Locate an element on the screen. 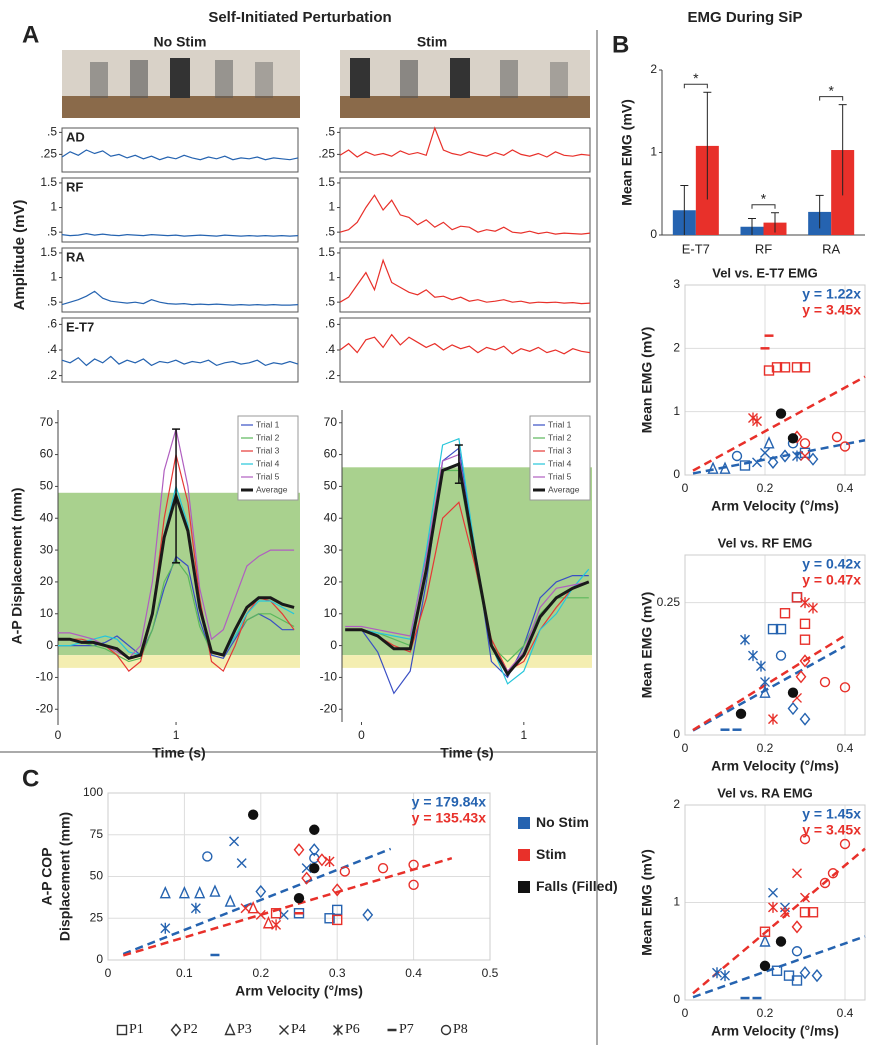  legend-label: Trial 2 is located at coordinates (560, 437).